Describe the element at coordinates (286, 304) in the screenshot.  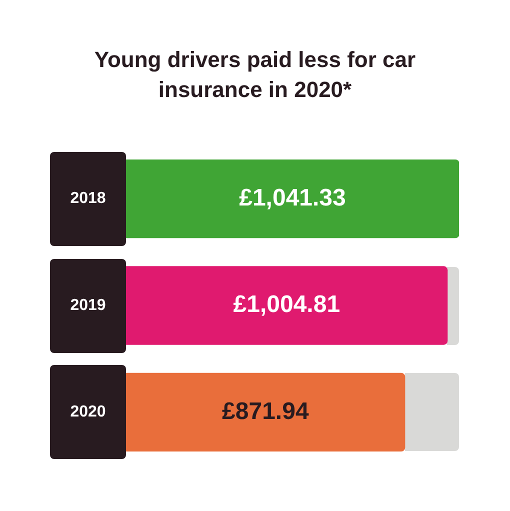
I see `data-label: £1,004.81` at that location.